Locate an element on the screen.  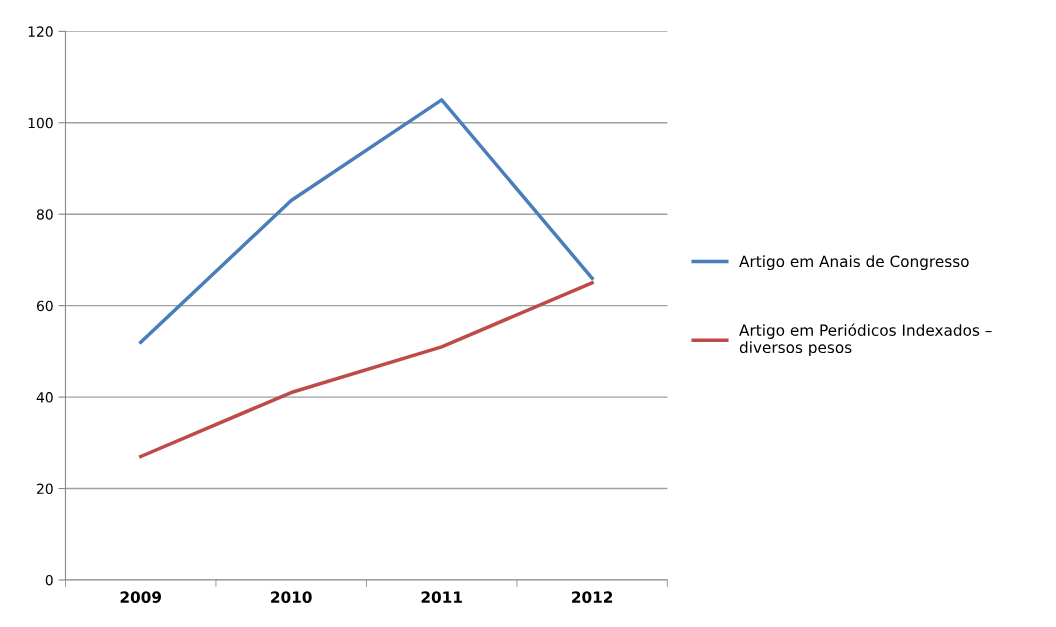
line-series is located at coordinates (366, 370).